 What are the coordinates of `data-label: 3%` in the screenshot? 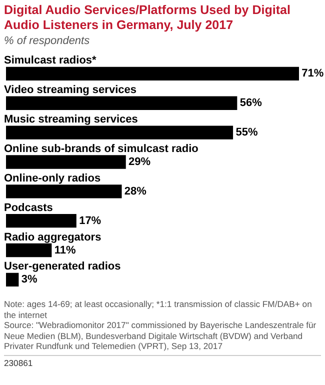 It's located at (29, 280).